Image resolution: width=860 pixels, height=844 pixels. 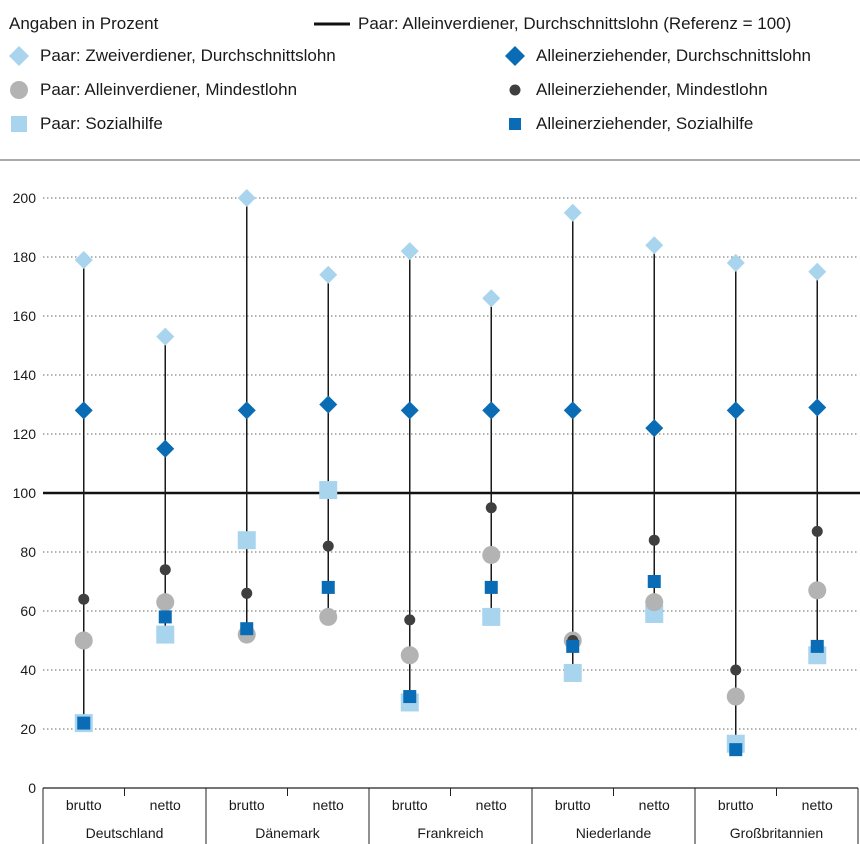 What do you see at coordinates (28, 552) in the screenshot?
I see `y-tick-label: 80` at bounding box center [28, 552].